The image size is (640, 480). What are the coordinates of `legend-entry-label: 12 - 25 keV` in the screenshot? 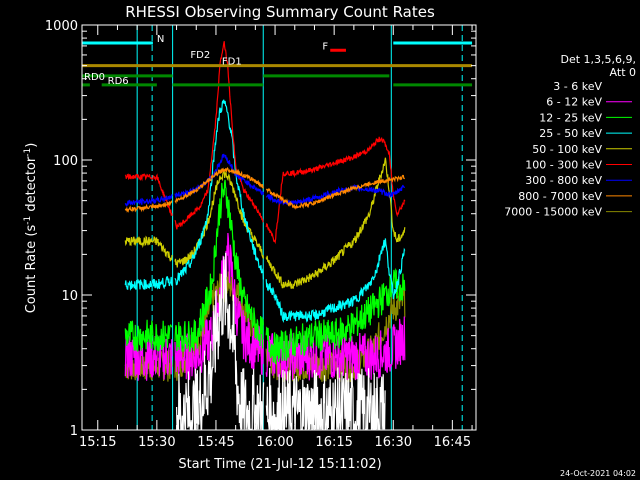 It's located at (570, 117).